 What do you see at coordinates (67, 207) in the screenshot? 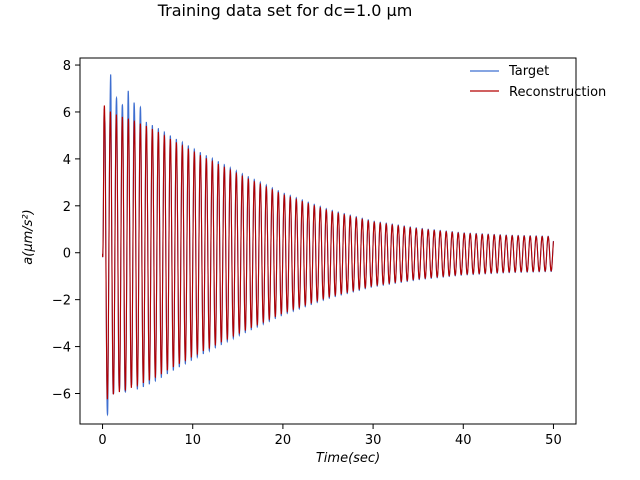
I see `y-tick-label: 2` at bounding box center [67, 207].